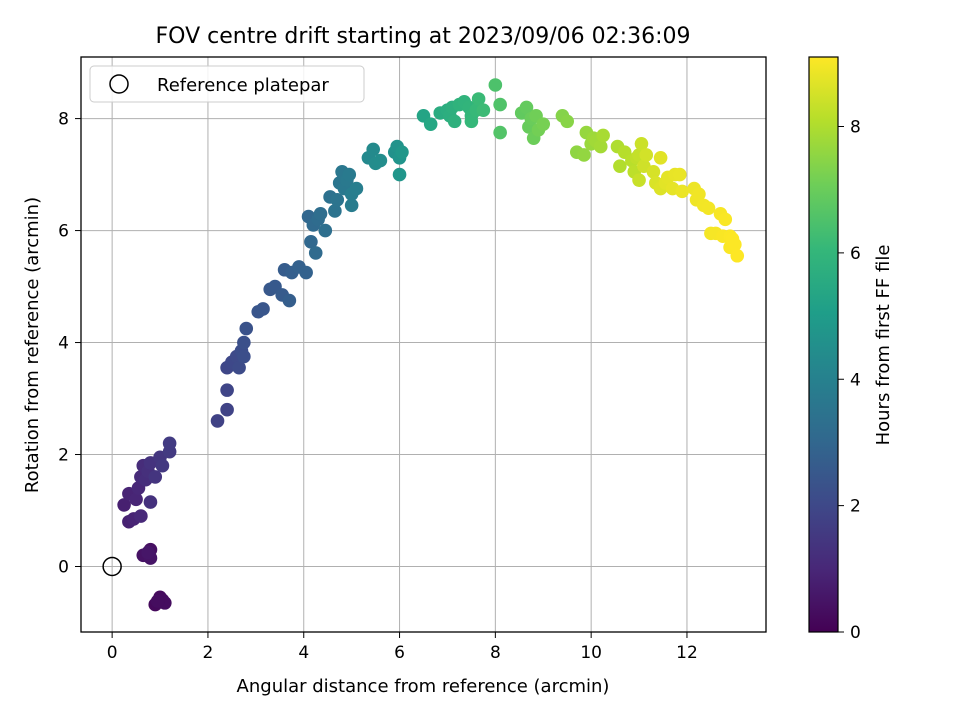  Describe the element at coordinates (32, 345) in the screenshot. I see `y-axis-label: Rotation from reference (arcmin)` at that location.